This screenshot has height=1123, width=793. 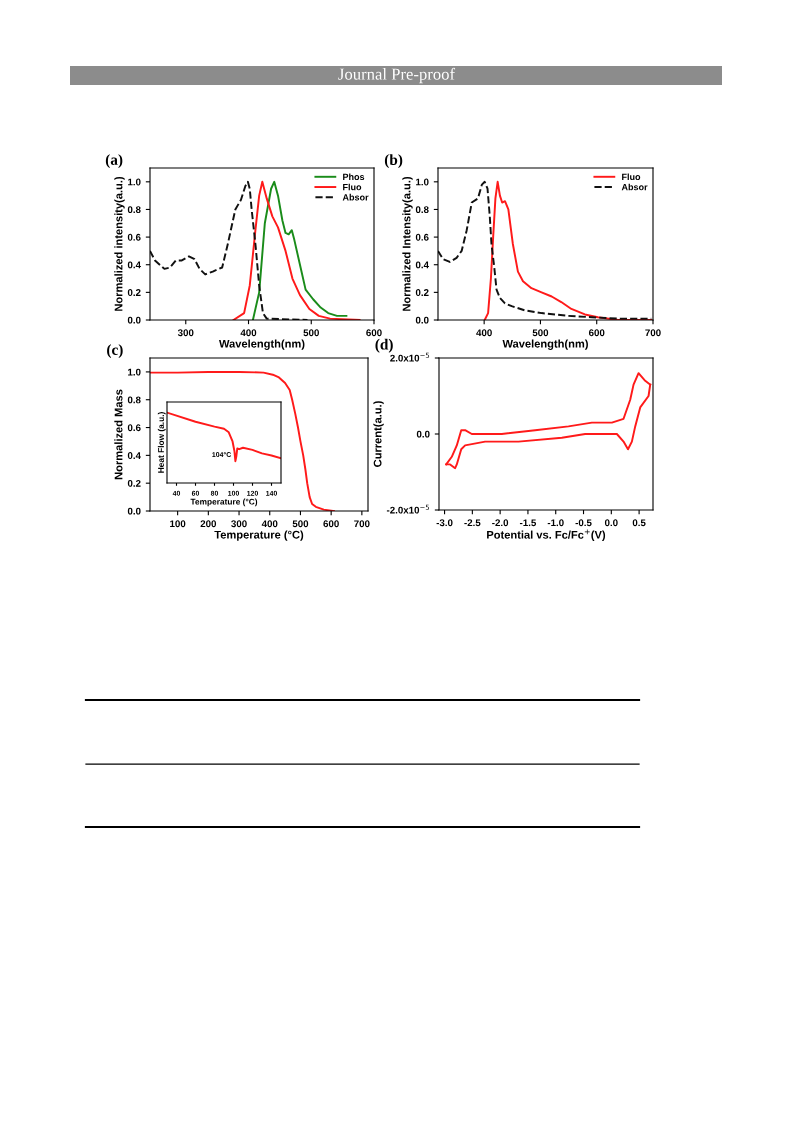 What do you see at coordinates (393, 161) in the screenshot?
I see `chart-title: (b)` at bounding box center [393, 161].